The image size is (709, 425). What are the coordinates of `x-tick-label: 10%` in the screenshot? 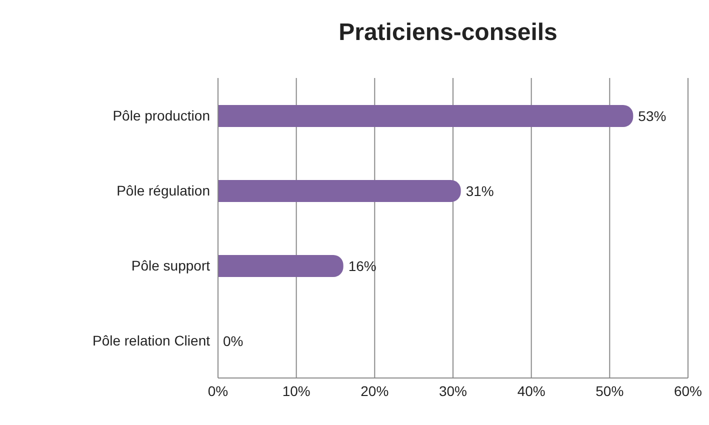 It's located at (296, 390).